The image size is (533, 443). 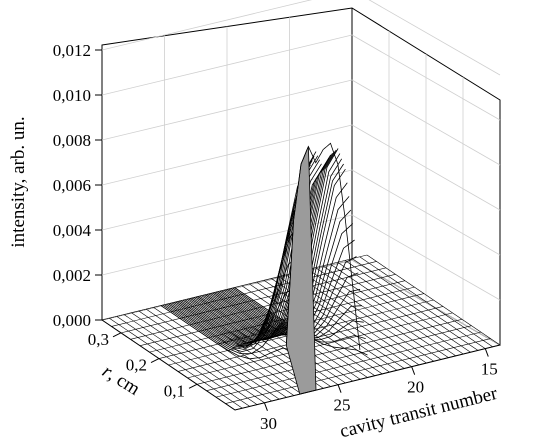 What do you see at coordinates (207, 25) in the screenshot?
I see `z-gridline` at bounding box center [207, 25].